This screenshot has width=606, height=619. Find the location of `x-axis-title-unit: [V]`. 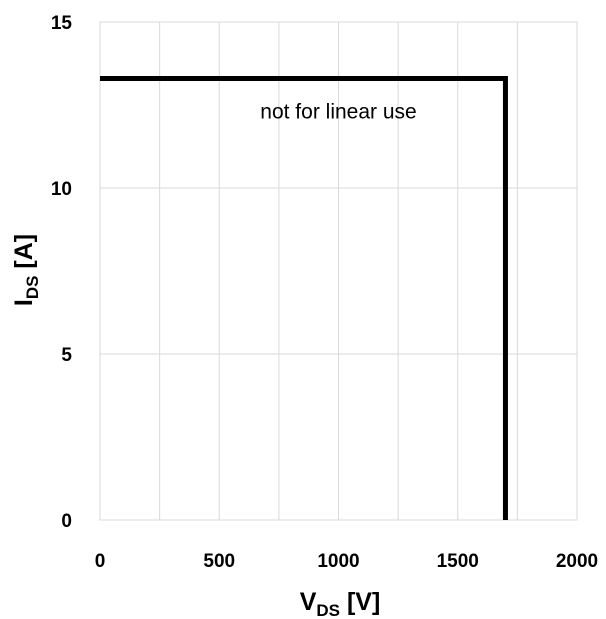

x-axis-title-unit: [V] is located at coordinates (360, 602).